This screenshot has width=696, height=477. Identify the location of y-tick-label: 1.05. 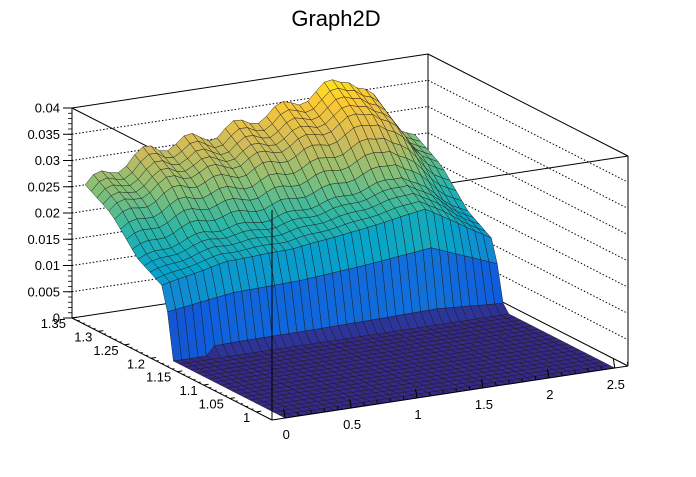
(211, 404).